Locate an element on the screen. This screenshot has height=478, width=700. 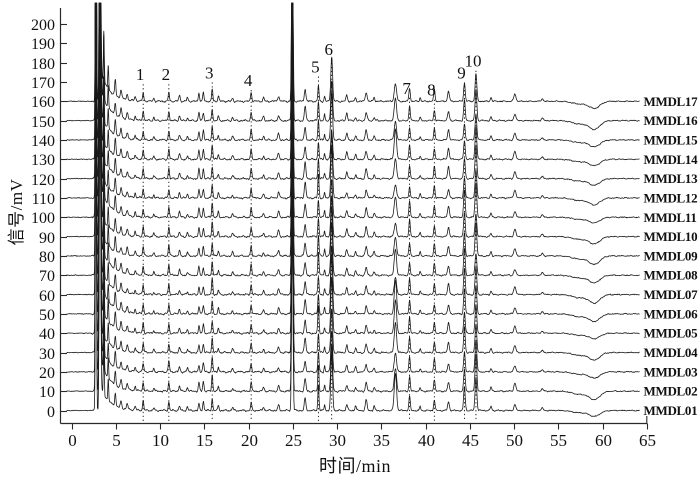
x-tick-label: 5 is located at coordinates (116, 440).